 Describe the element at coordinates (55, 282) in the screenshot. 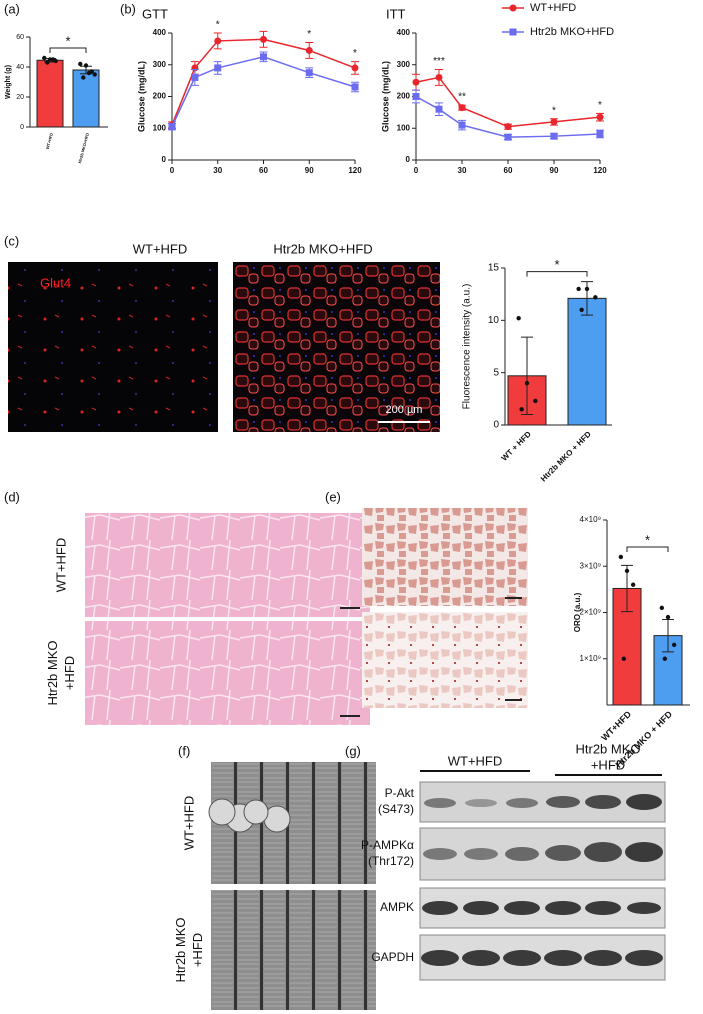

I see `stain-label: Glut4` at that location.